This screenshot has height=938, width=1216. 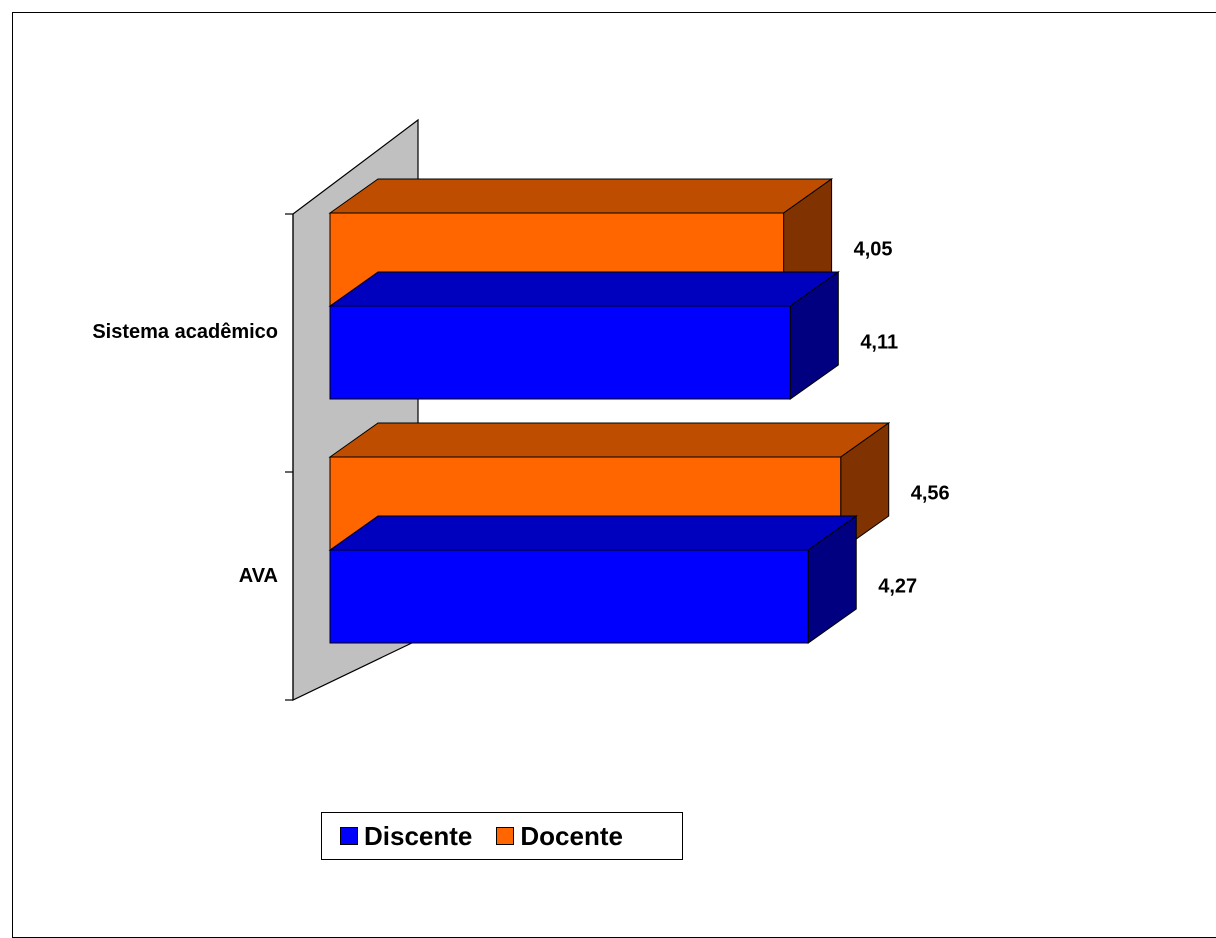 What do you see at coordinates (349, 836) in the screenshot?
I see `legend-swatch-discente` at bounding box center [349, 836].